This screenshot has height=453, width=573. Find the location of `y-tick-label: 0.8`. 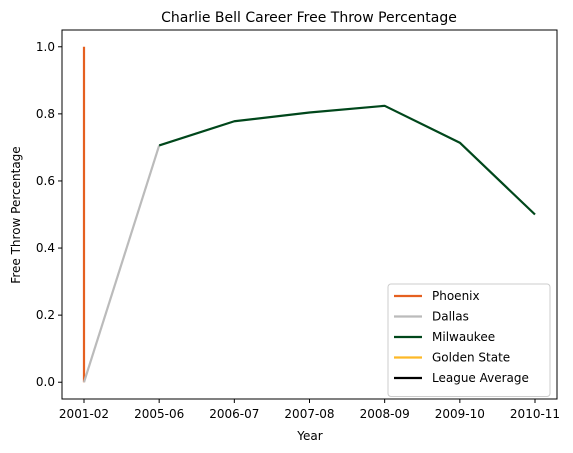

y-tick-label: 0.8 is located at coordinates (45, 114).